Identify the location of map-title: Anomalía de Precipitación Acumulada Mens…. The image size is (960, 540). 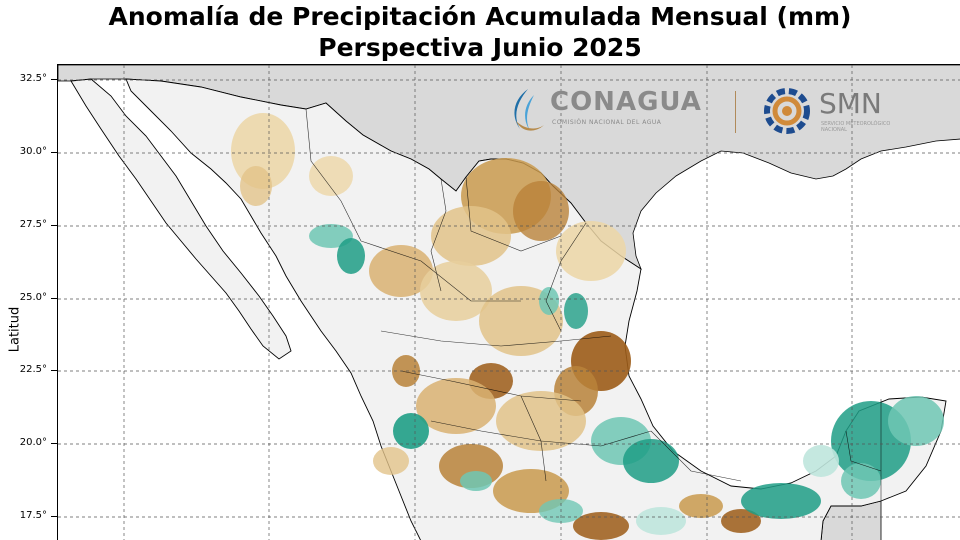
(480, 16).